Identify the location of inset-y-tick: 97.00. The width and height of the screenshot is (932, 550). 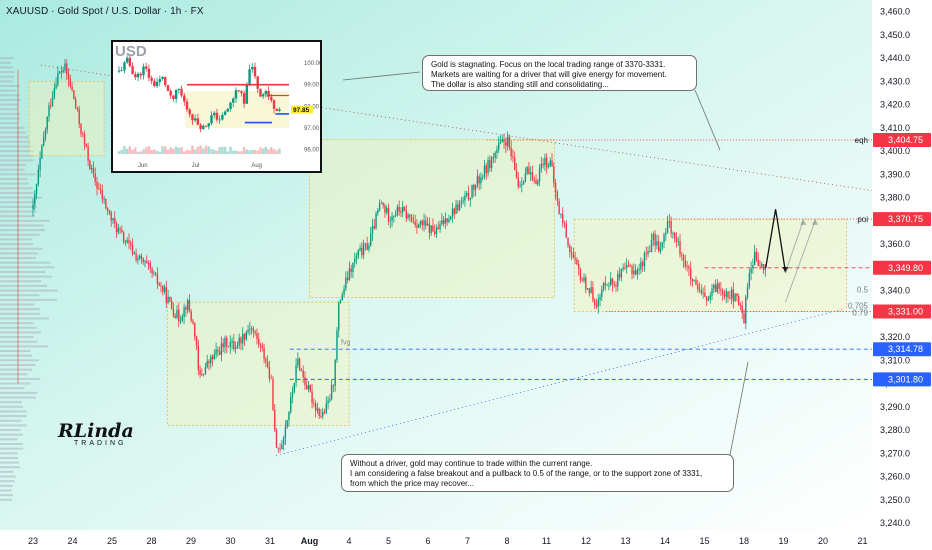
(312, 129).